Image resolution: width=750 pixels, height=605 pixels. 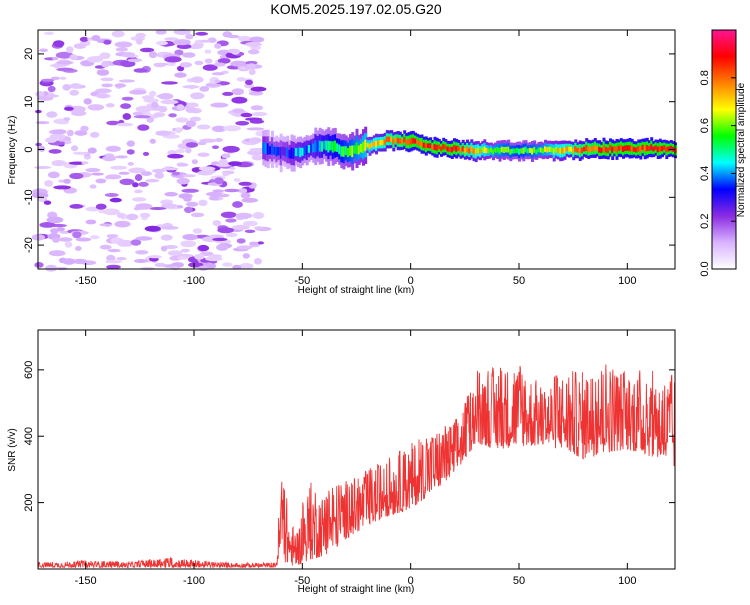 What do you see at coordinates (717, 173) in the screenshot?
I see `colorbar-ticks: 0.0 0.2 0.4 0.6 0.8` at bounding box center [717, 173].